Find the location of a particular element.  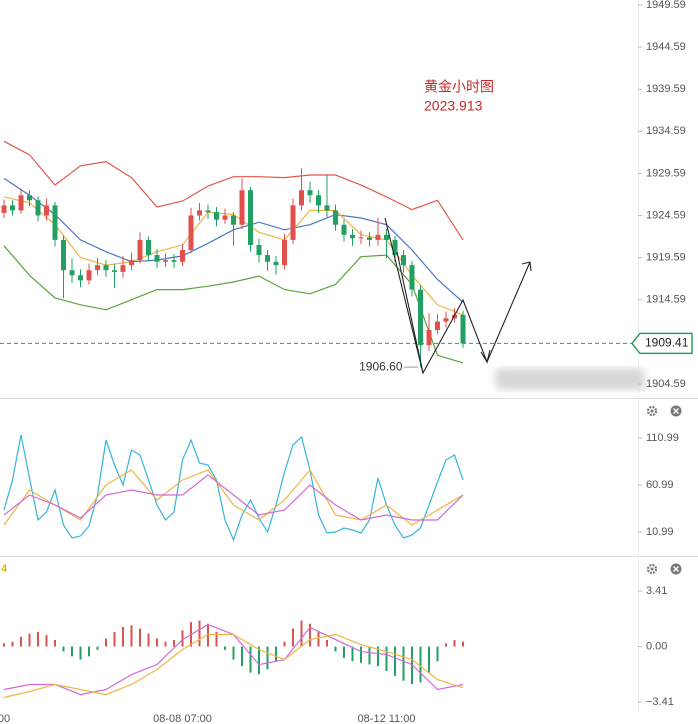

y-tick-label: 1929.59 is located at coordinates (666, 173).